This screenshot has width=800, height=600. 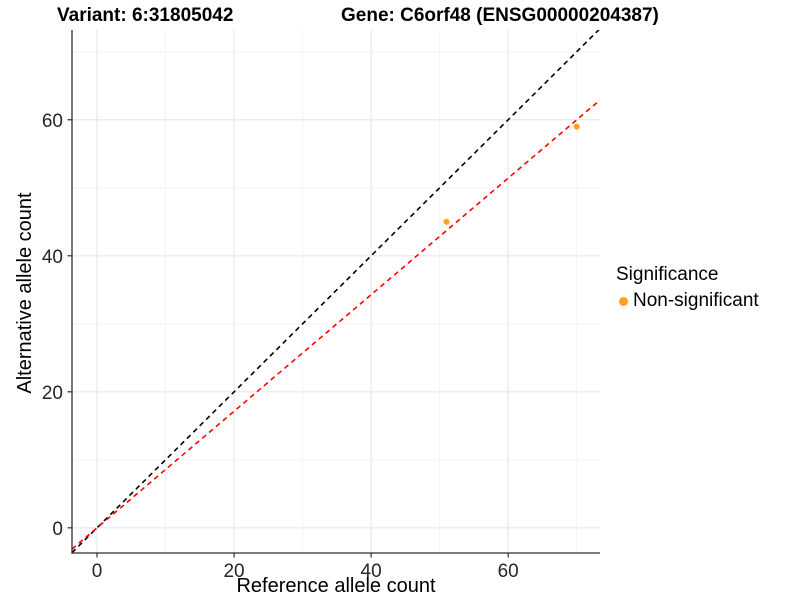 I want to click on y-tick-label: 0, so click(x=57, y=529).